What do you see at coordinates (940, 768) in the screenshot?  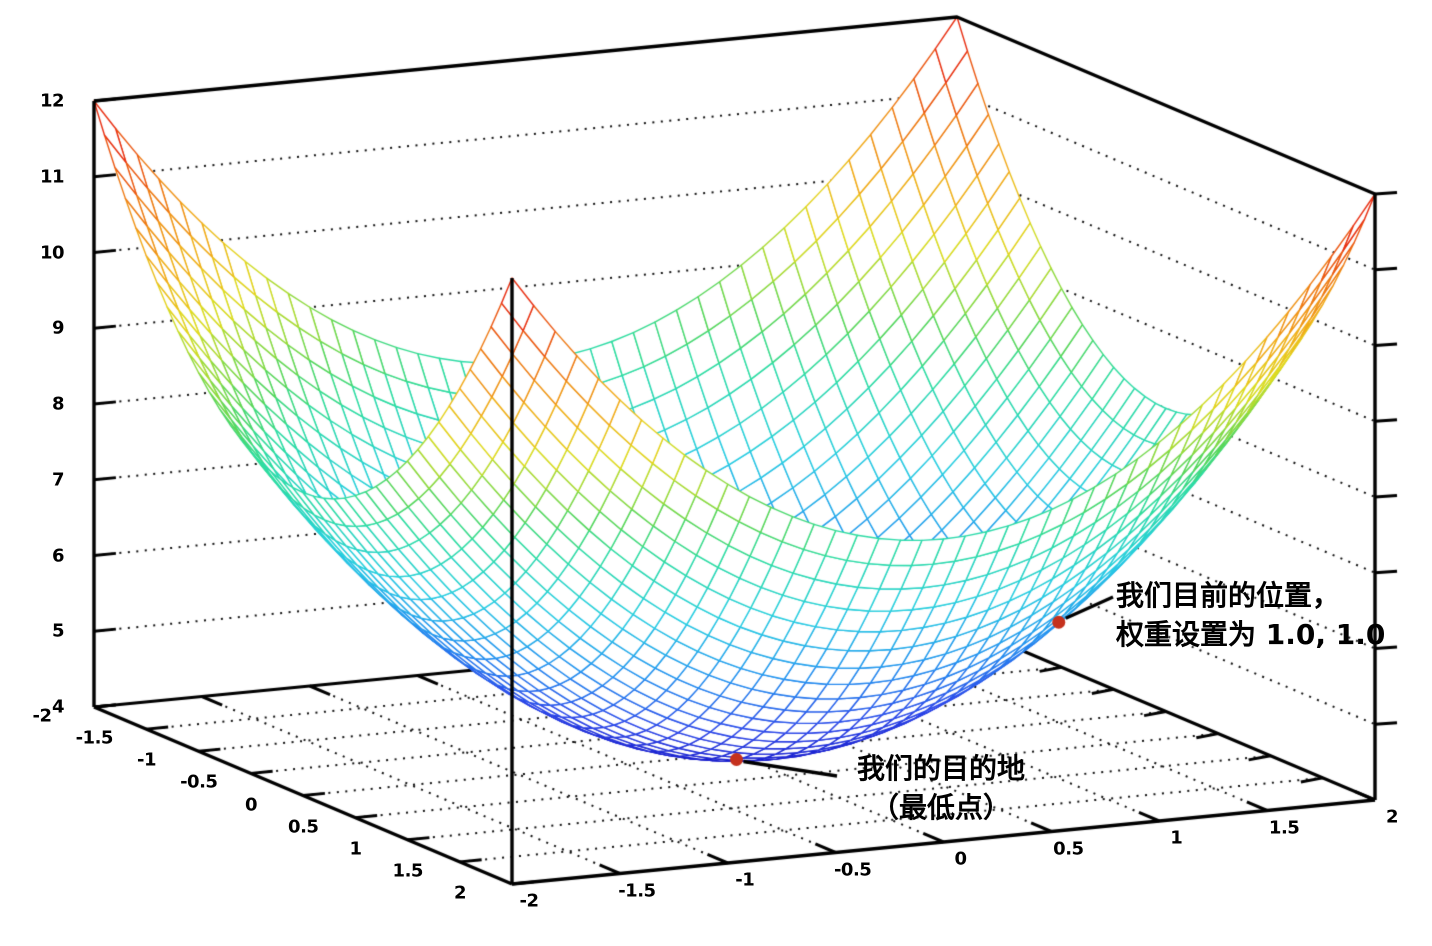 I see `annotation-destination-line1: 我们的目的地` at bounding box center [940, 768].